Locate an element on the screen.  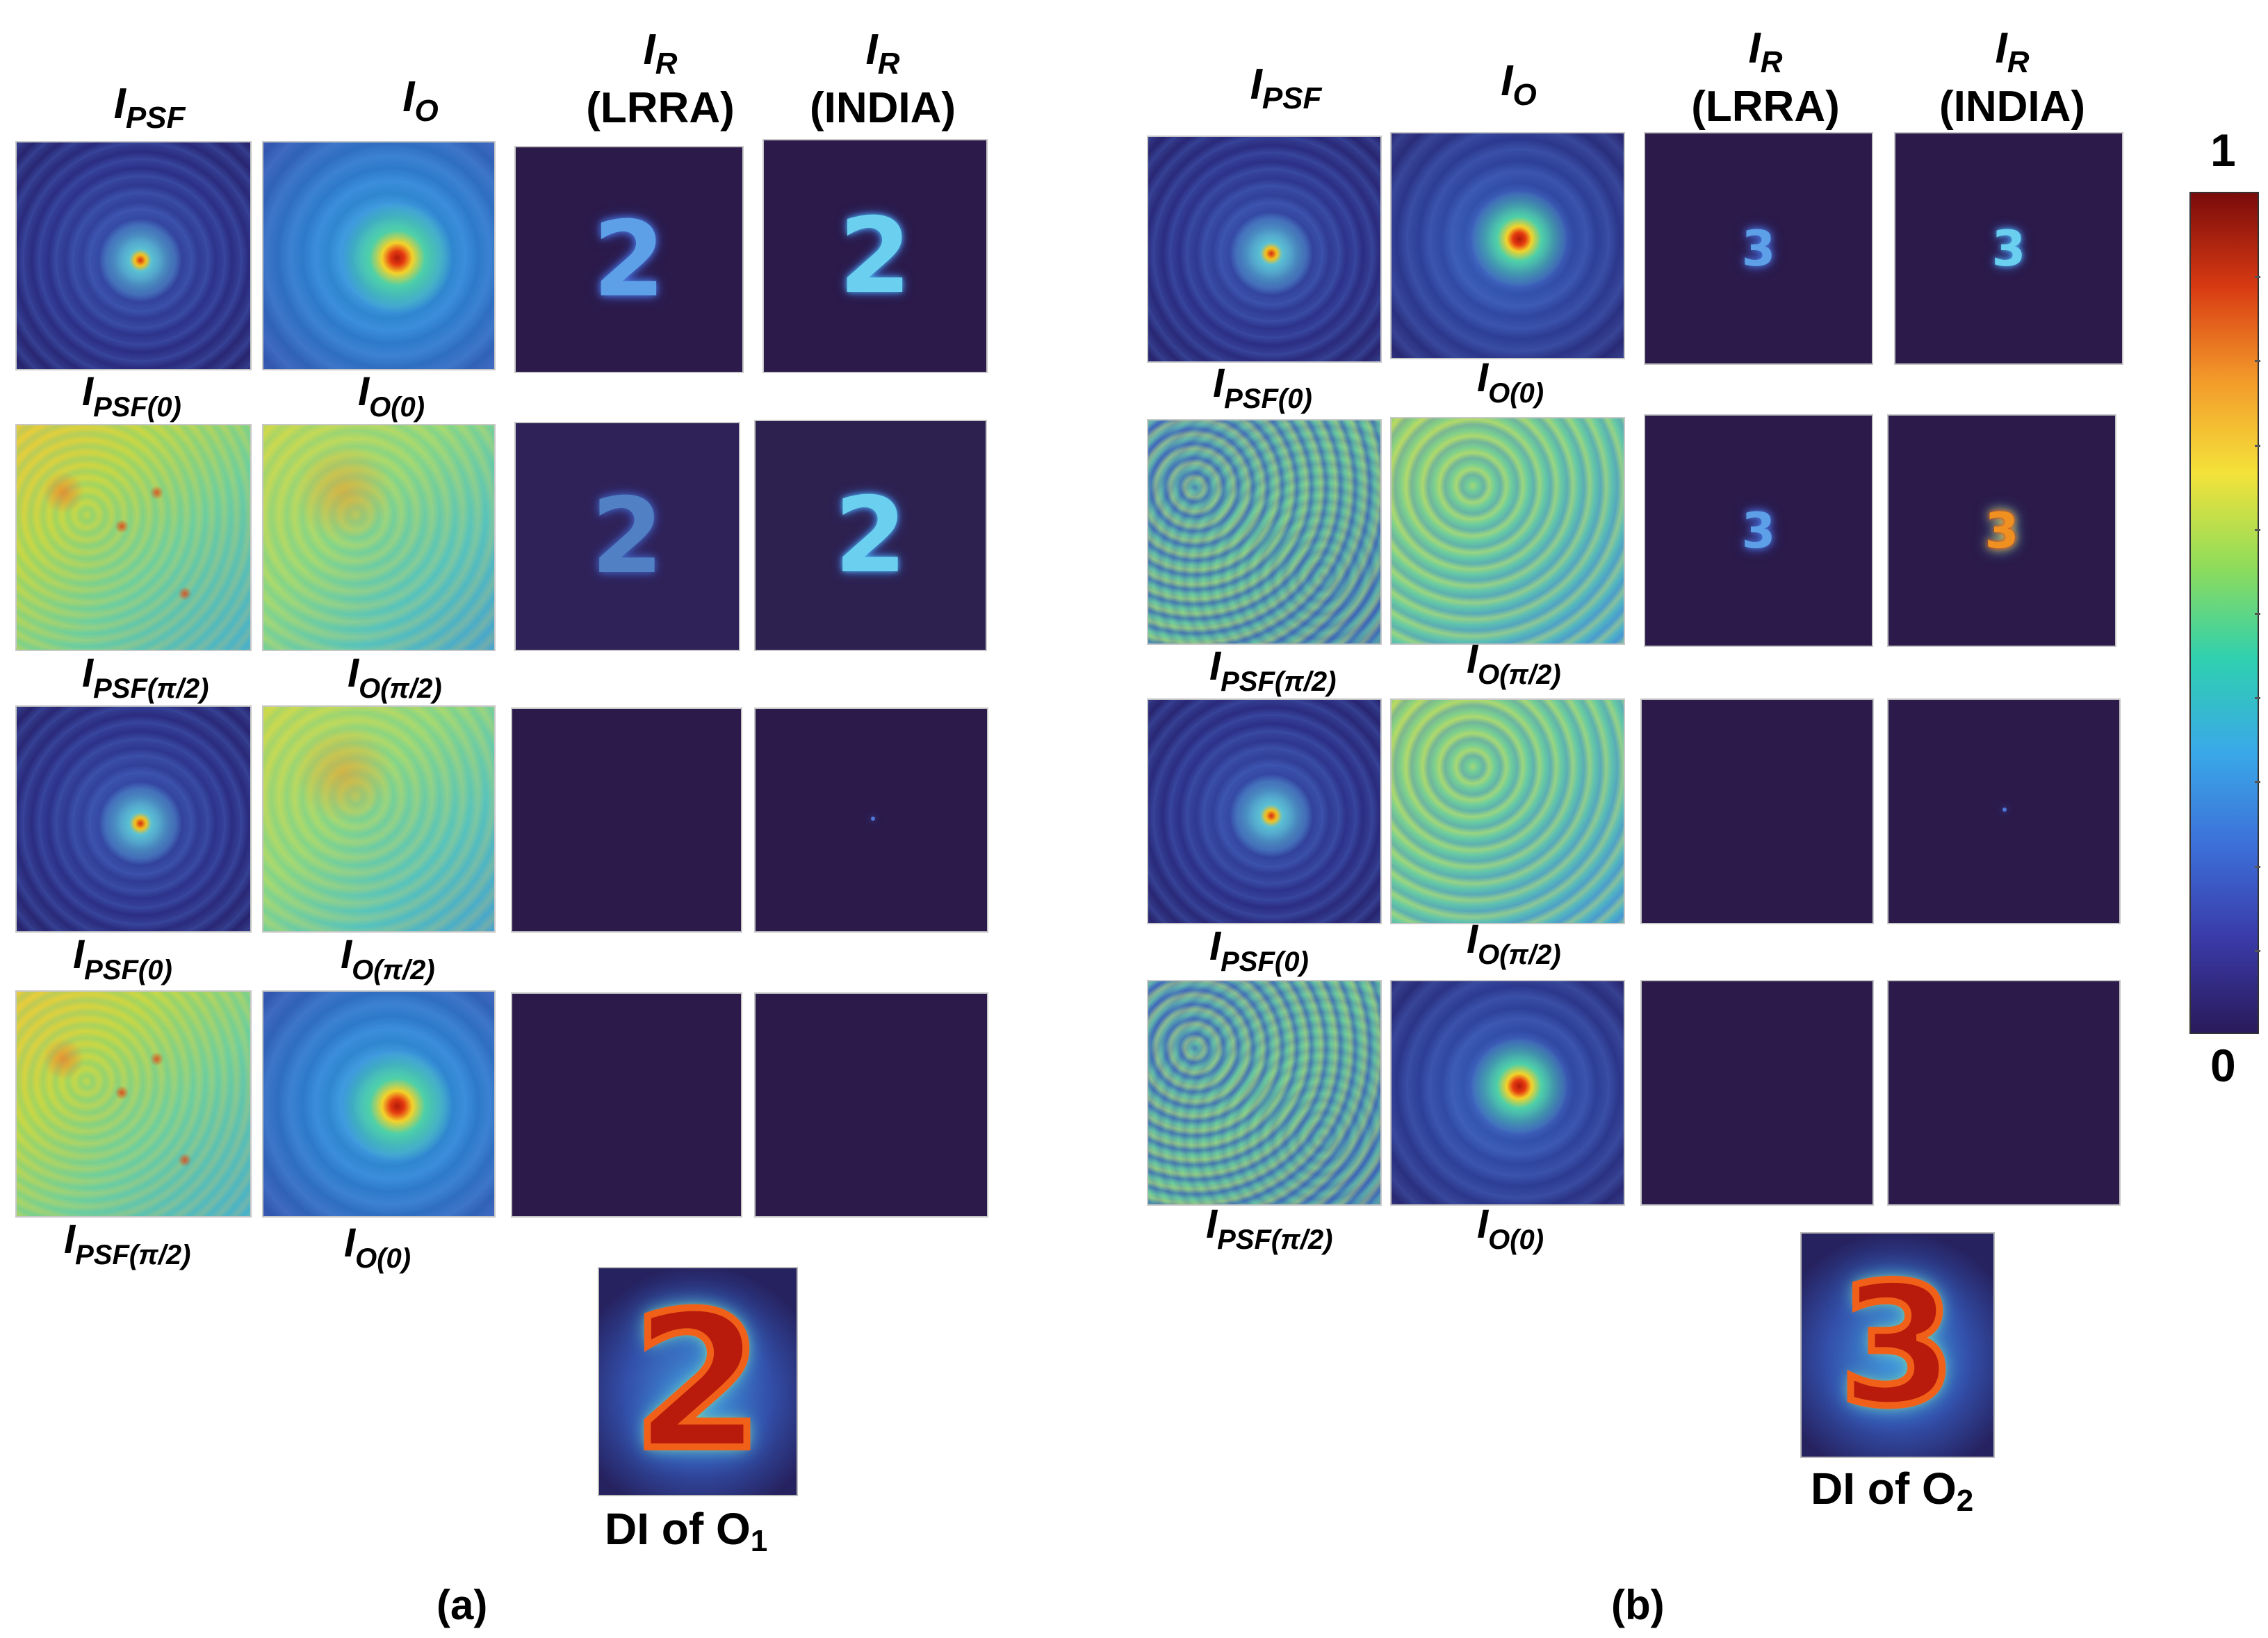
direct-image: 3 is located at coordinates (1897, 1345).